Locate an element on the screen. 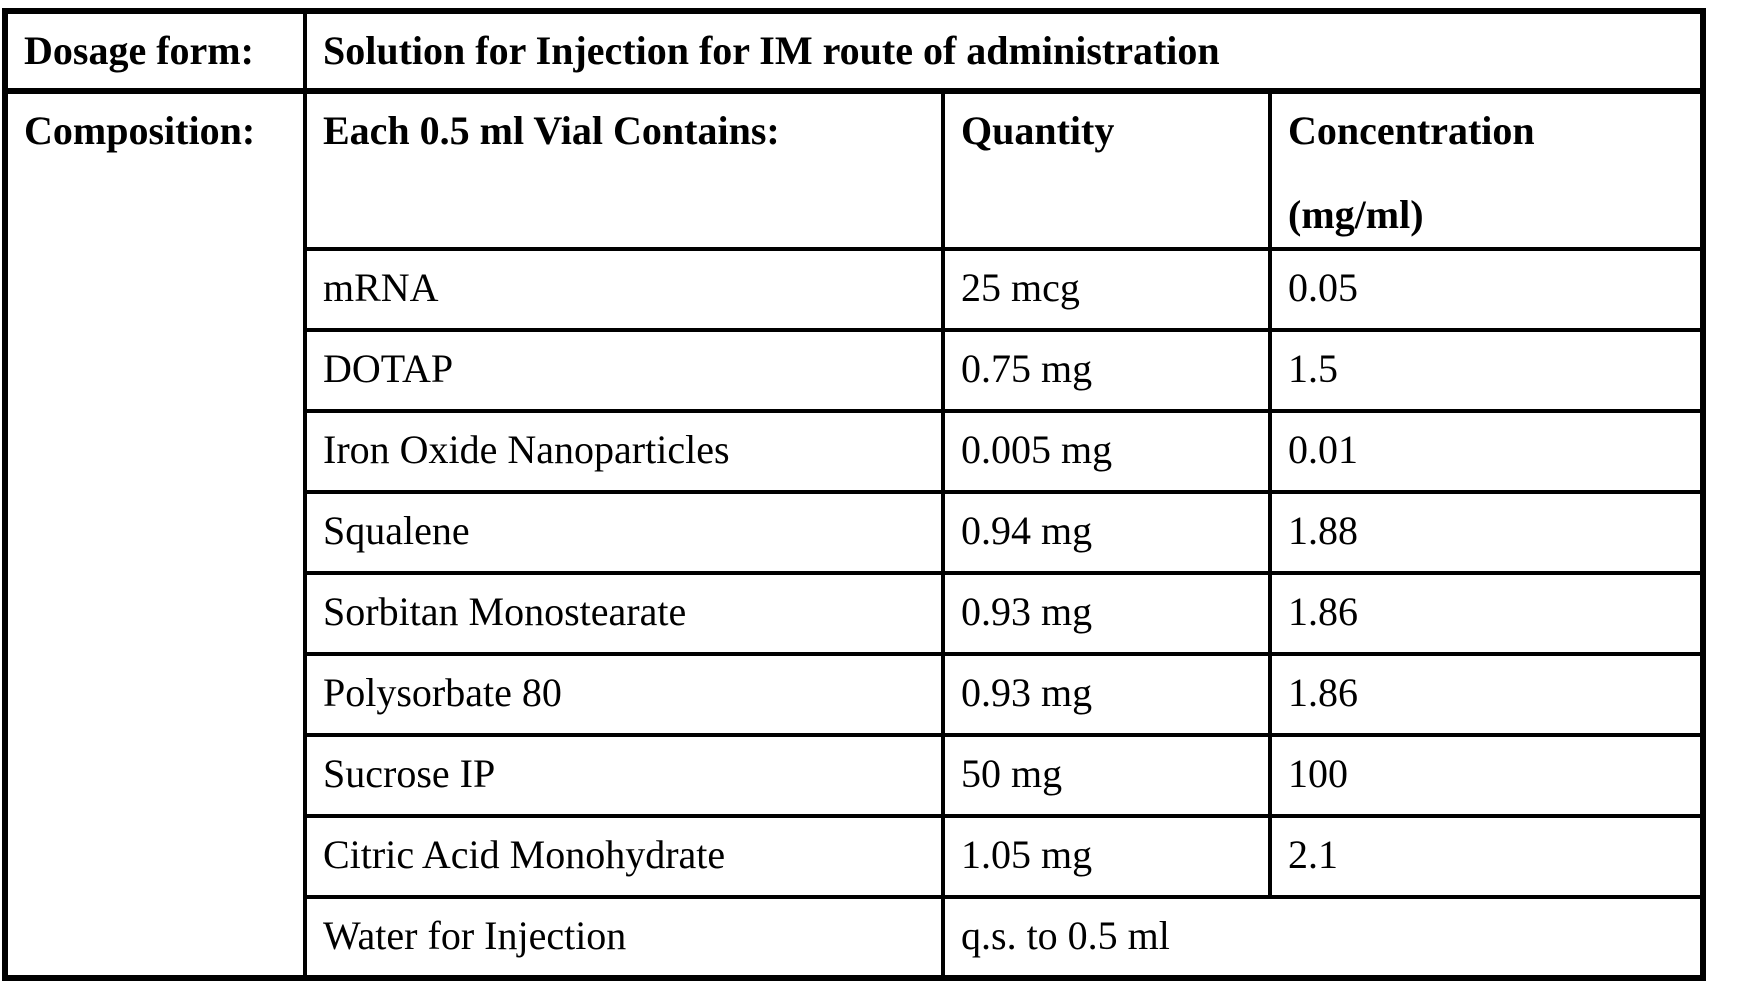  ingredient-row: mRNA 25 mcg 0.05 is located at coordinates (855, 289).